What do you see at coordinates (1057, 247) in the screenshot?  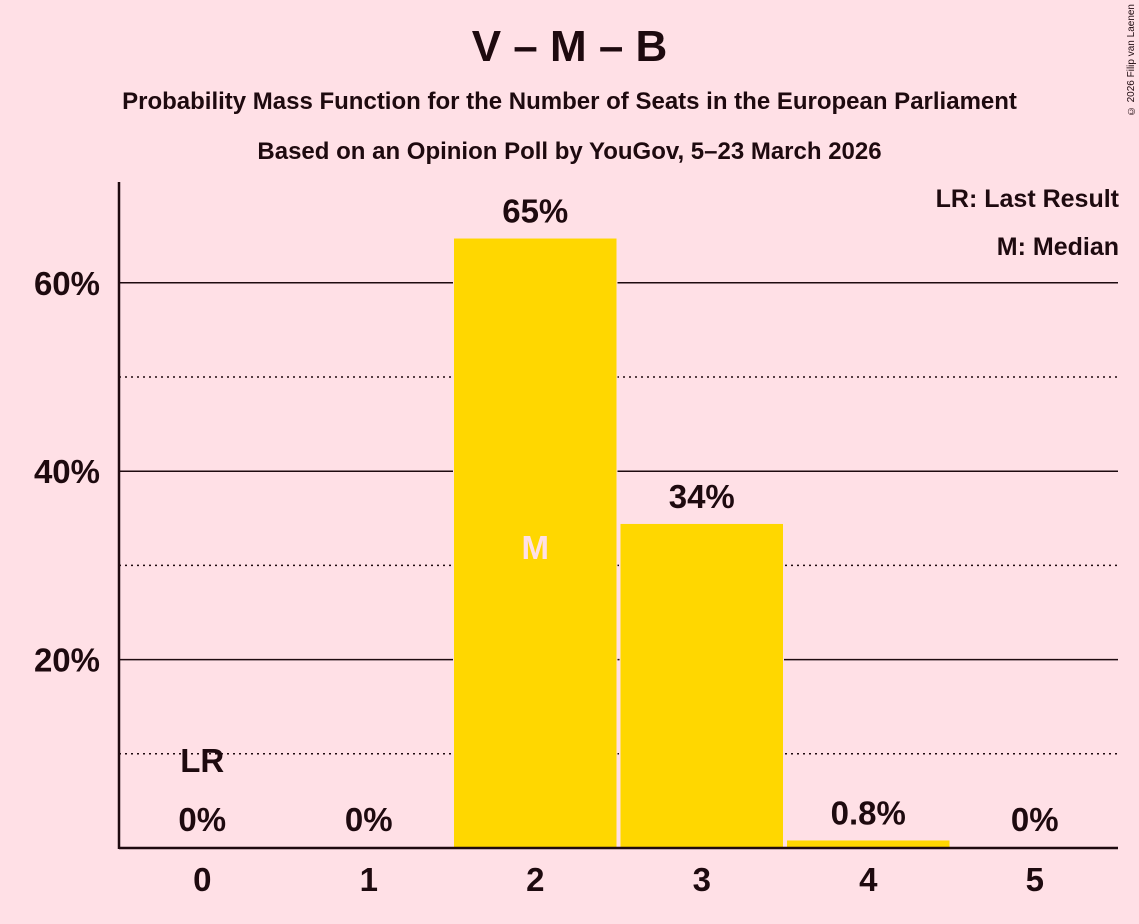 I see `legend-median: M: Median` at bounding box center [1057, 247].